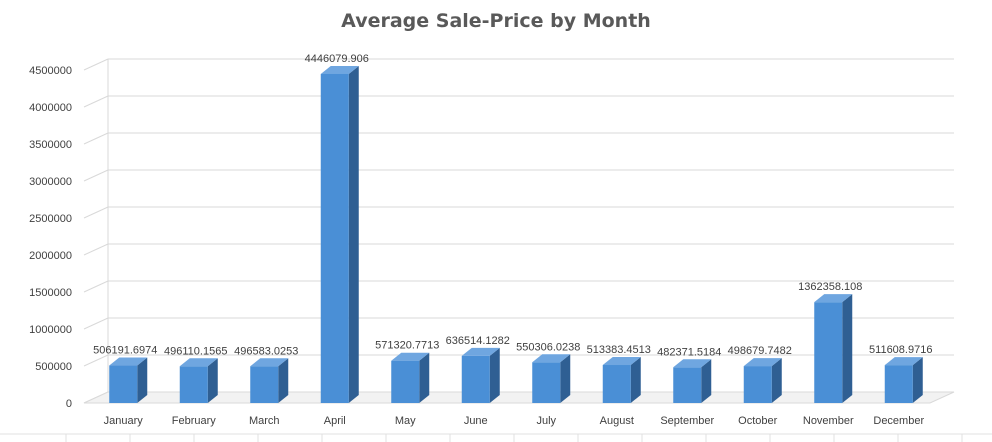 This screenshot has height=442, width=992. I want to click on y-tick-label: 0, so click(69, 404).